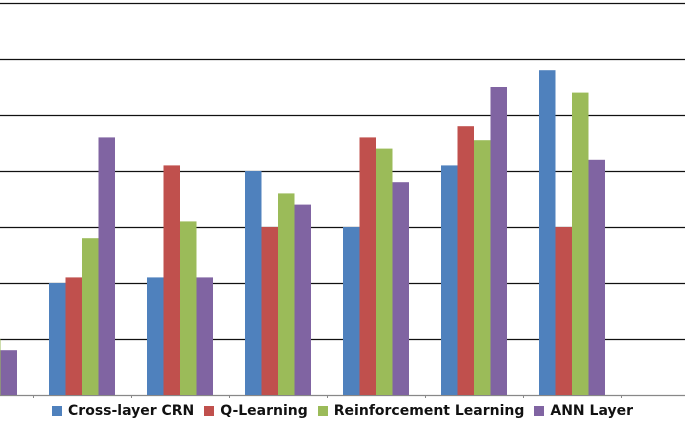 The width and height of the screenshot is (685, 425). Describe the element at coordinates (264, 411) in the screenshot. I see `legend-label: Q-Learning` at that location.